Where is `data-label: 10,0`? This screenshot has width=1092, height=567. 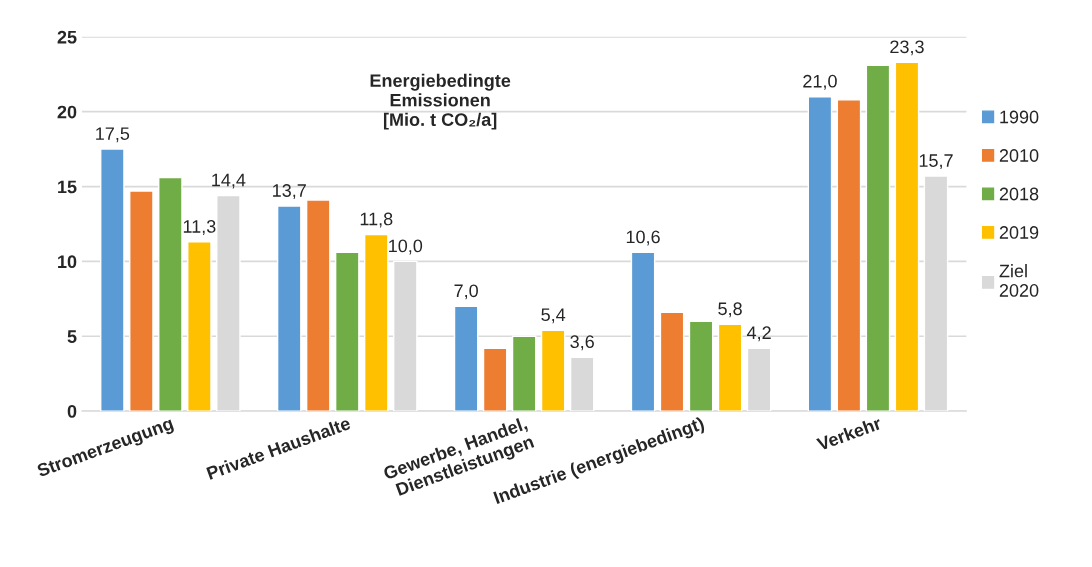 data-label: 10,0 is located at coordinates (406, 247).